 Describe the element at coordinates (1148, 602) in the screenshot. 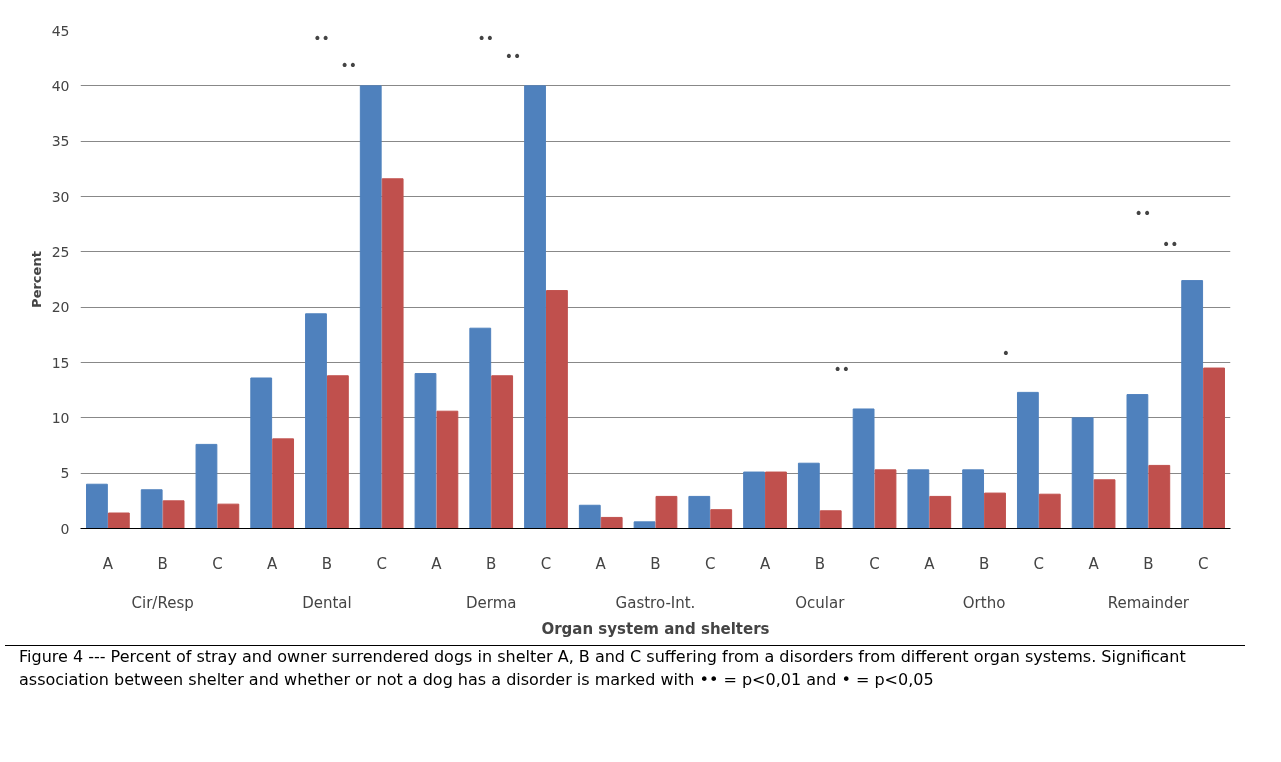

I see `text: Remainder` at that location.